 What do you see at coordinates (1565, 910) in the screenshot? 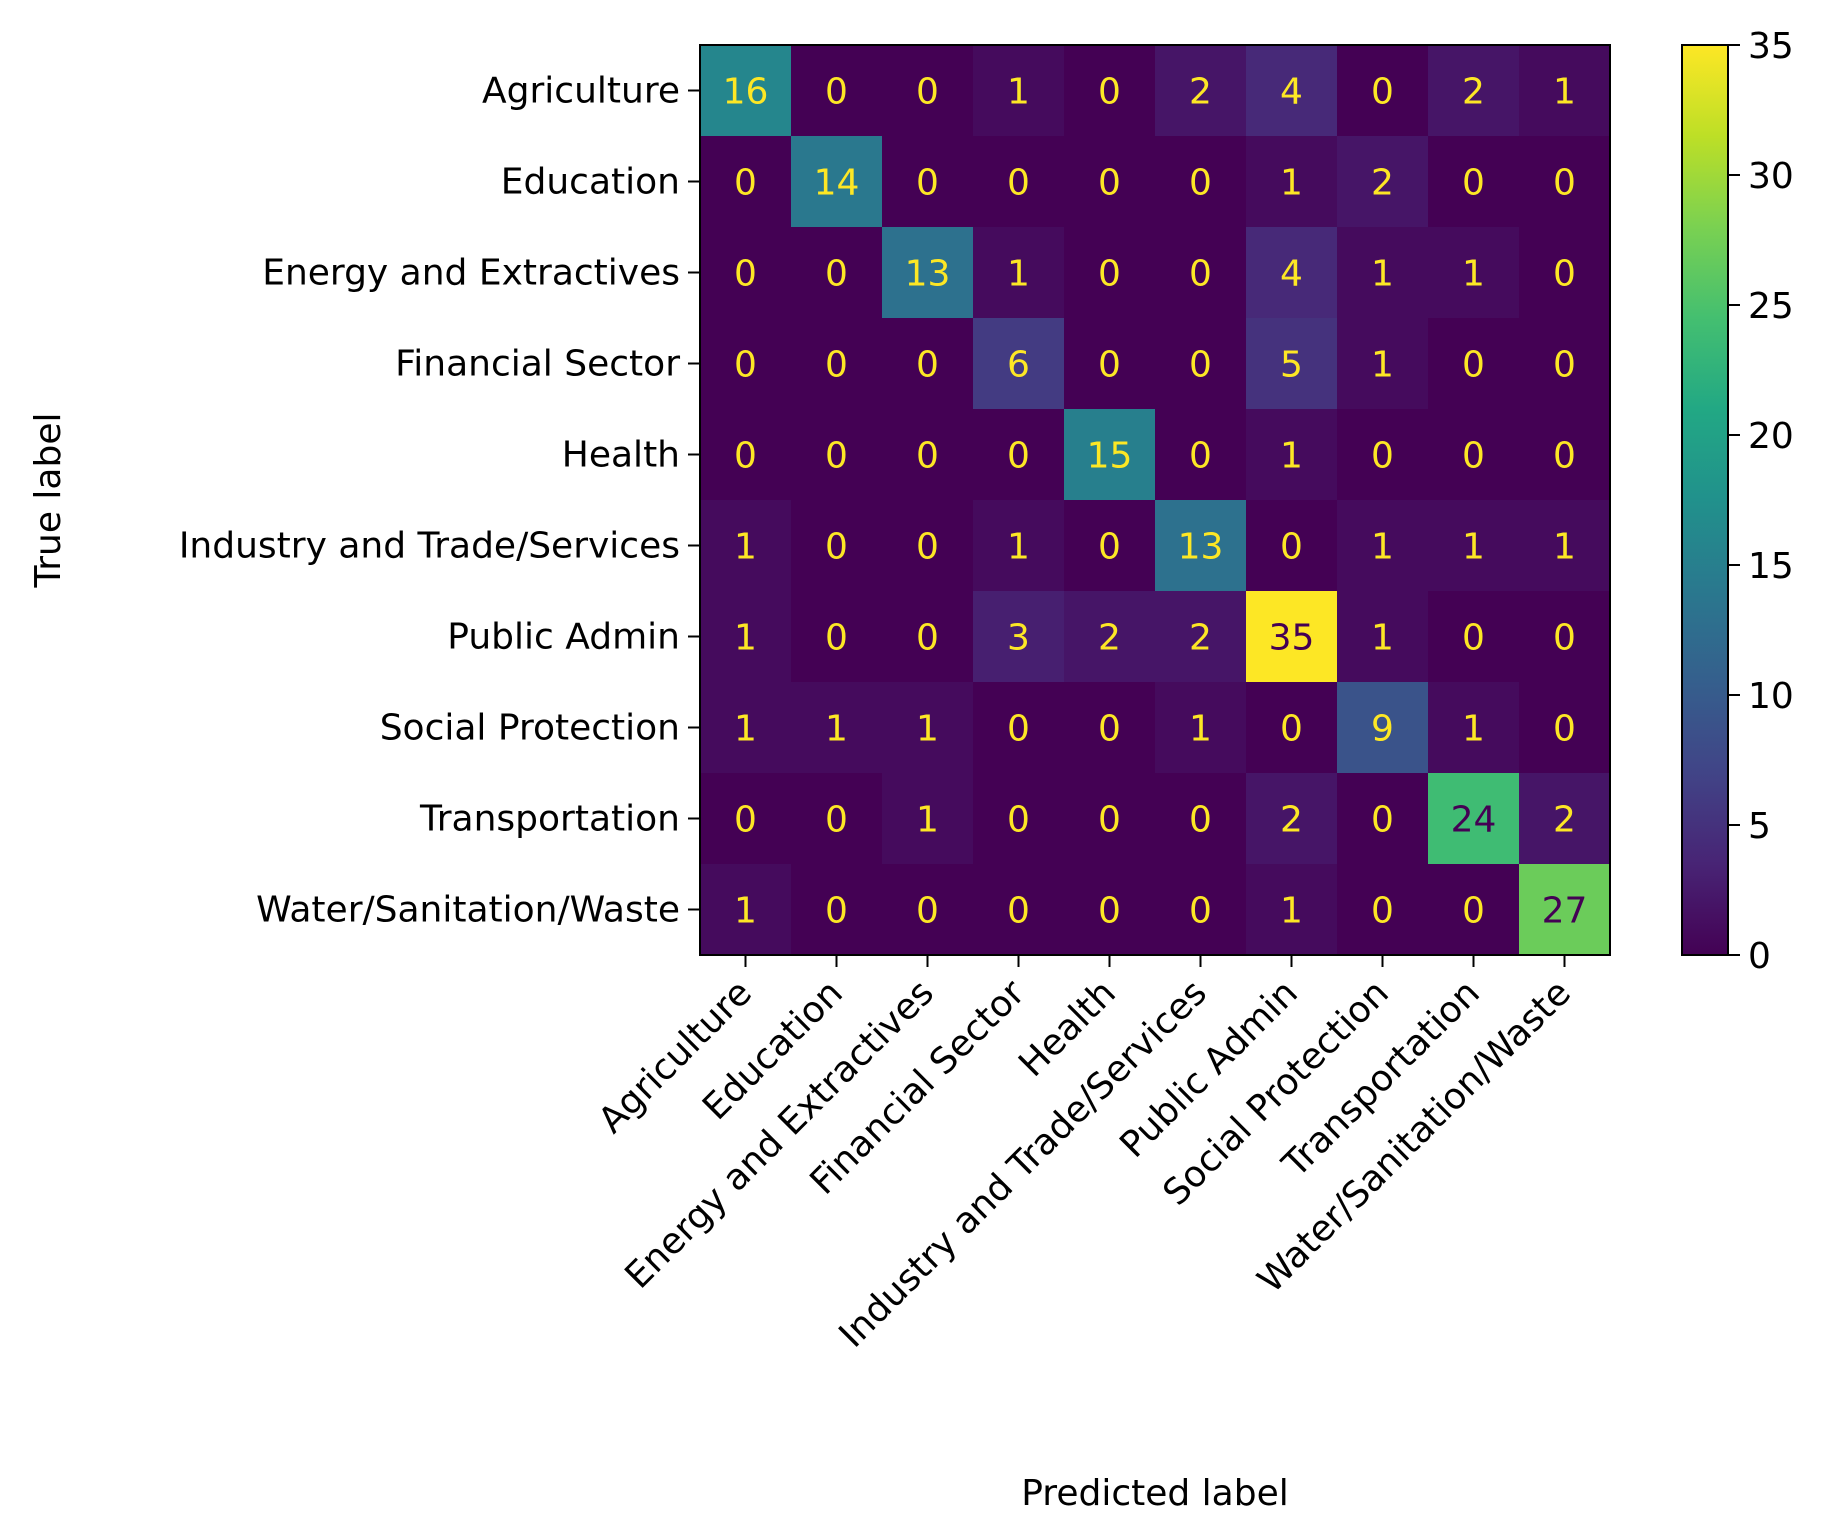
I see `cell-r9-c9` at bounding box center [1565, 910].